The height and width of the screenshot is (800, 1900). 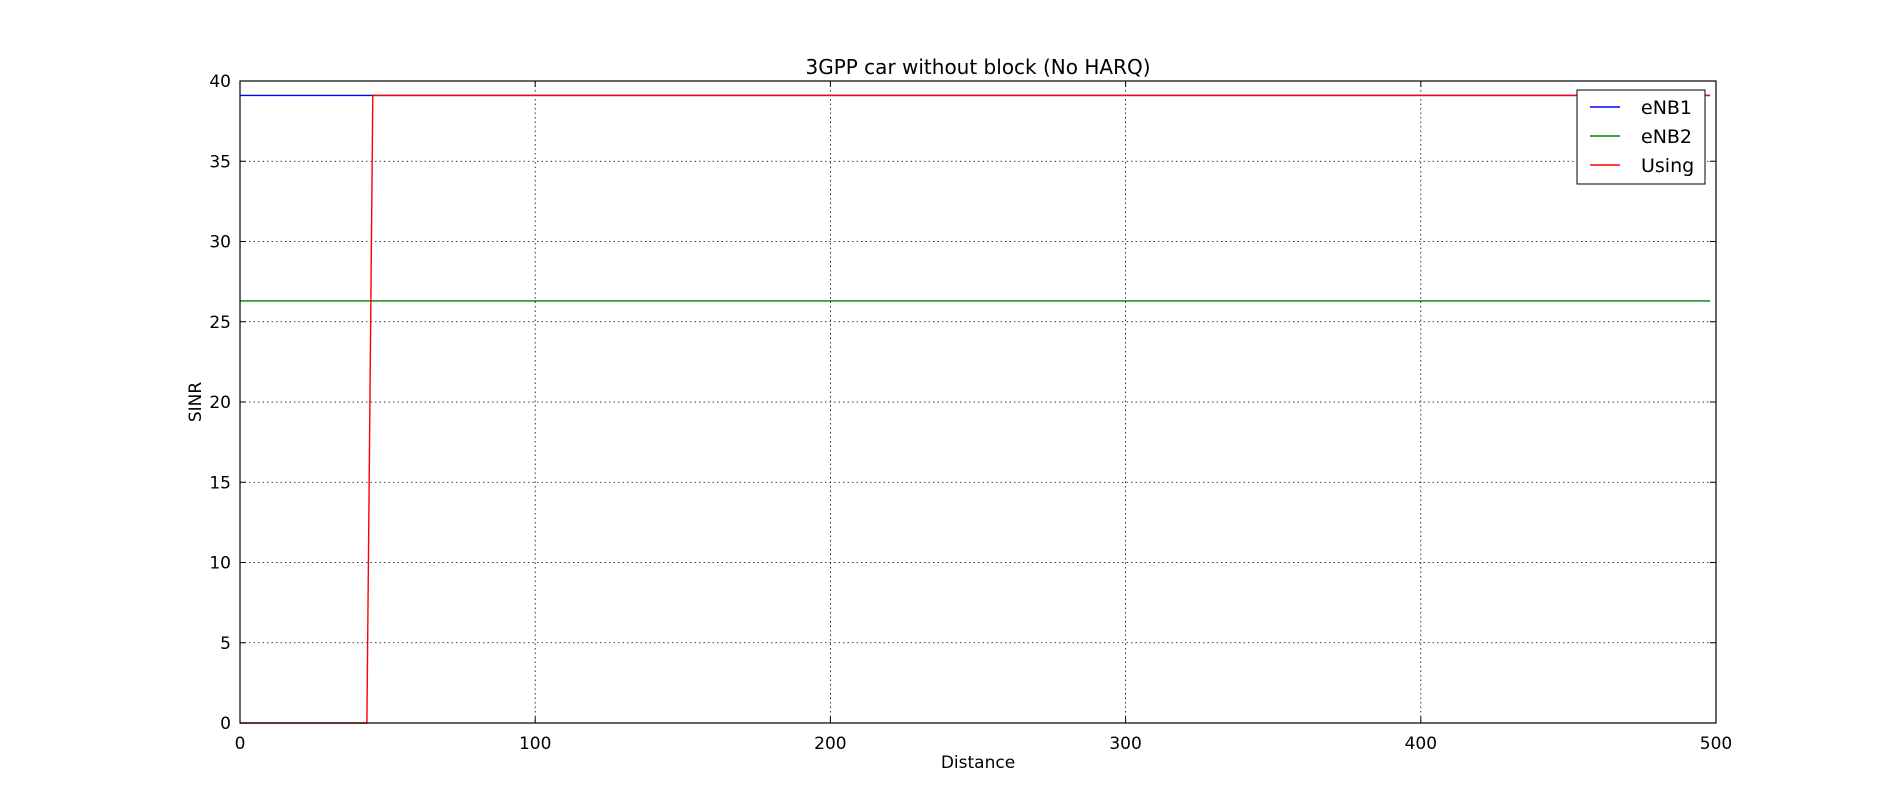 What do you see at coordinates (830, 744) in the screenshot?
I see `x-tick-label: 200` at bounding box center [830, 744].